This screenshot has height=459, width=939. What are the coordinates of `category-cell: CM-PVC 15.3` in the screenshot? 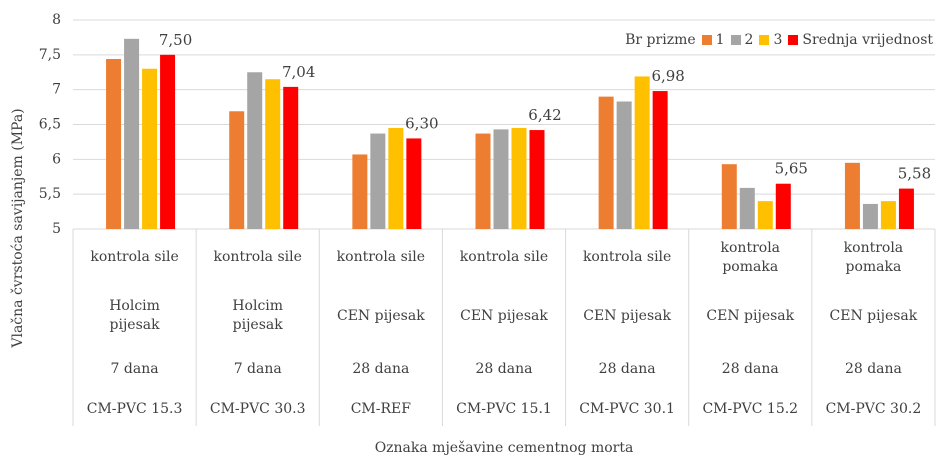 It's located at (134, 409).